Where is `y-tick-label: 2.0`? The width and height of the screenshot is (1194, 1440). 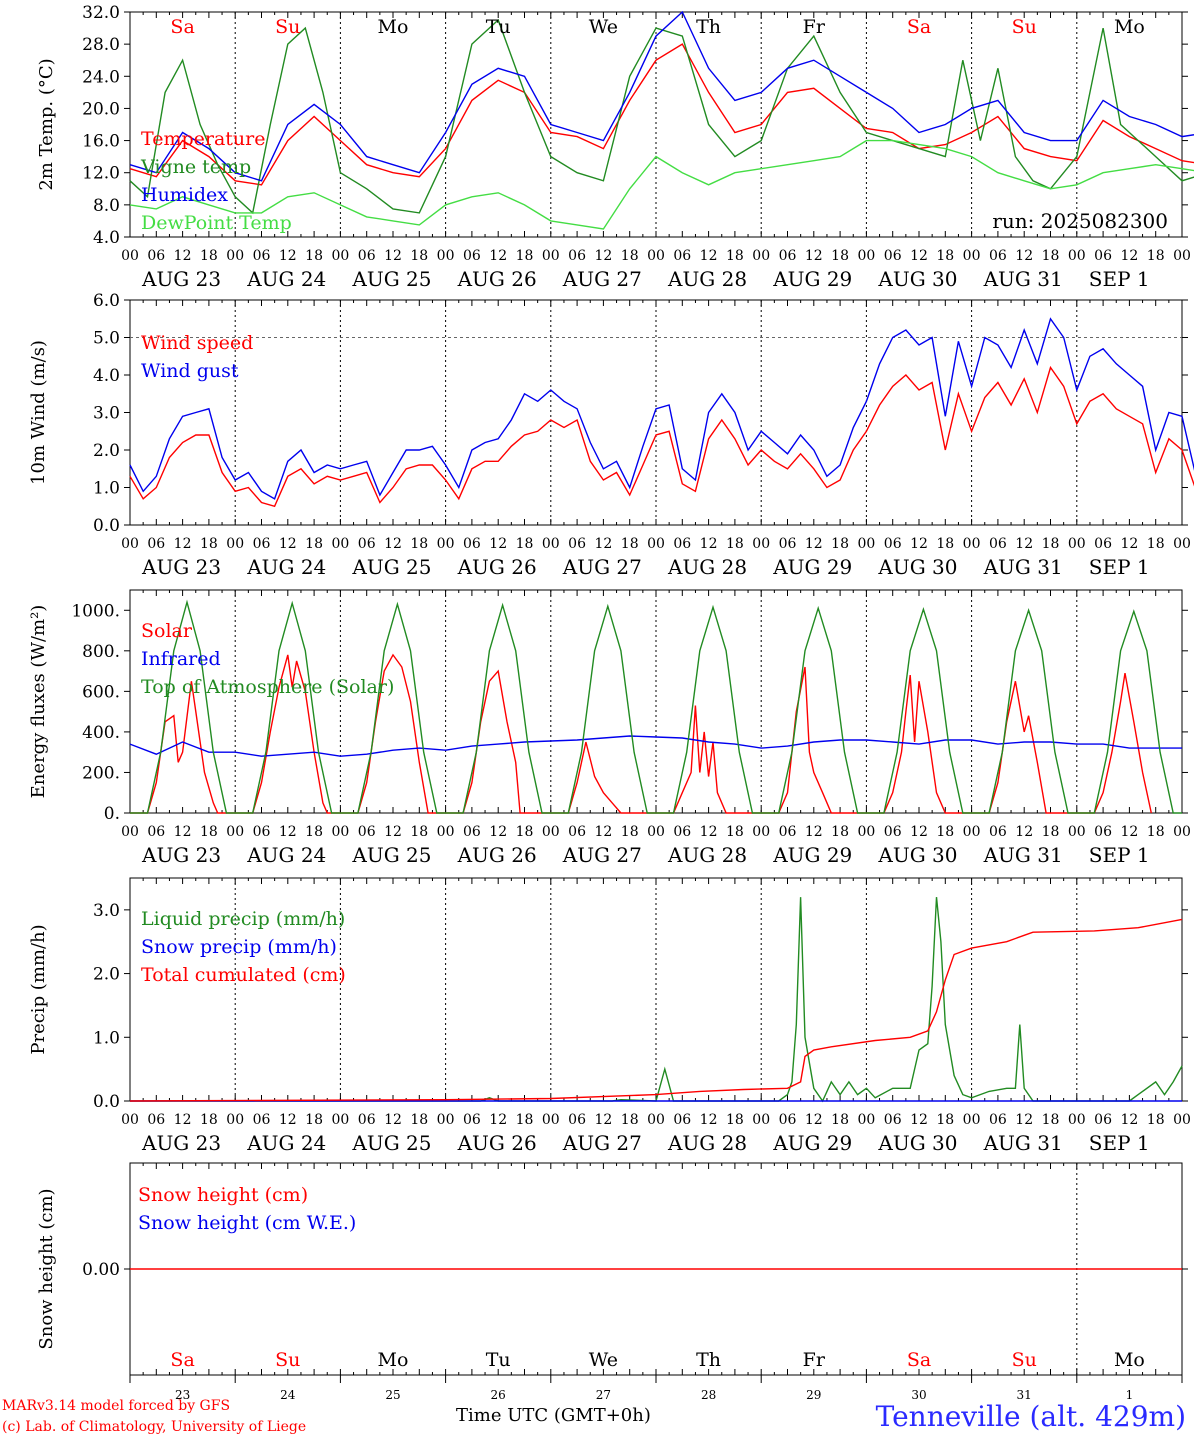
y-tick-label: 2.0 is located at coordinates (106, 451).